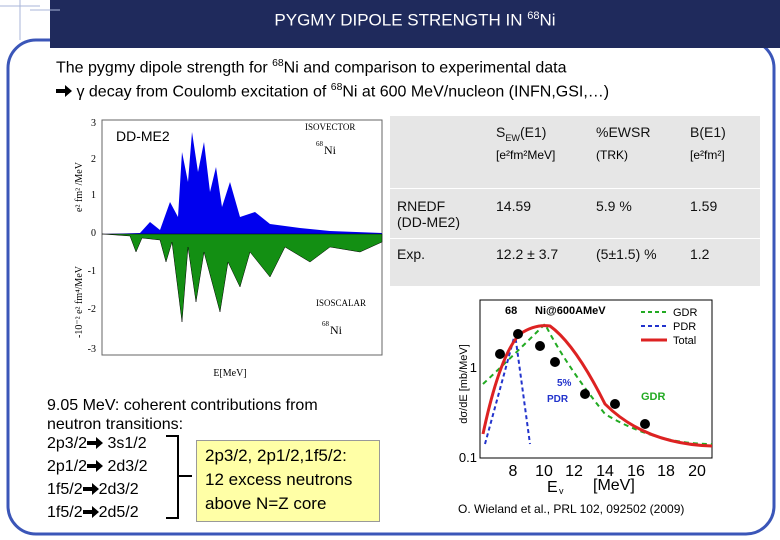  What do you see at coordinates (425, 68) in the screenshot?
I see `t: Ni and comparison to experimental data` at bounding box center [425, 68].